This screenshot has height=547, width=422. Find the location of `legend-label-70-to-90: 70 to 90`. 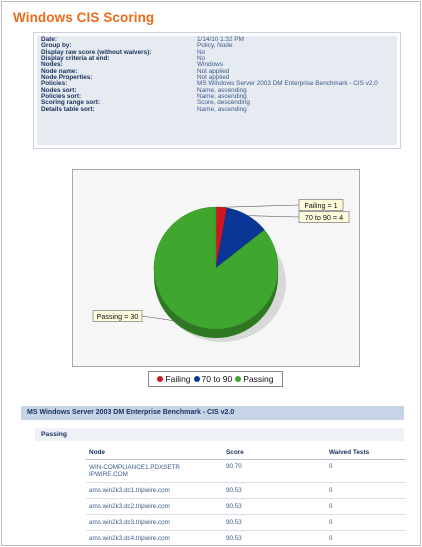

legend-label-70-to-90: 70 to 90 is located at coordinates (217, 379).